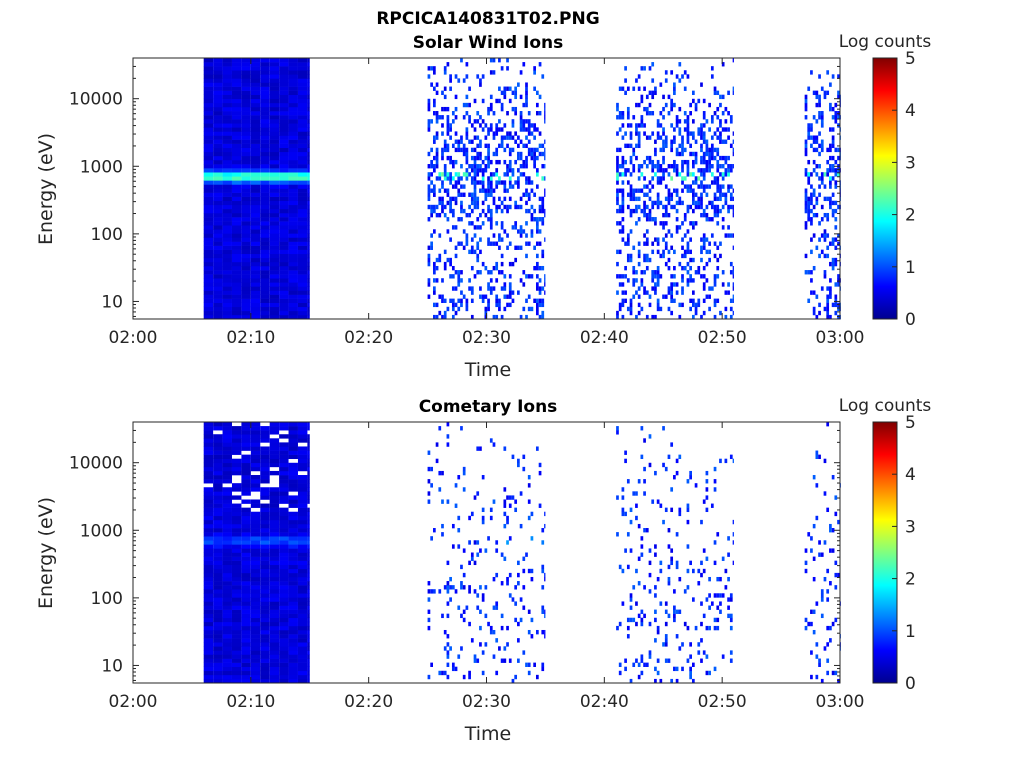 This screenshot has height=768, width=1024. Describe the element at coordinates (101, 531) in the screenshot. I see `y-tick-label: 1000` at that location.